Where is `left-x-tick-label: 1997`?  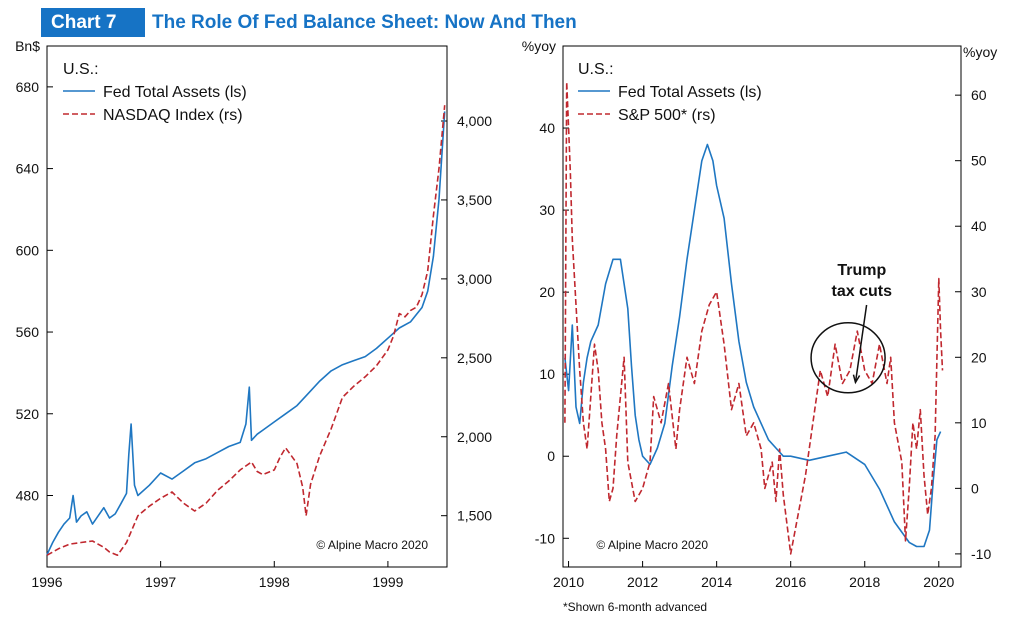
left-x-tick-label: 1997 is located at coordinates (160, 582).